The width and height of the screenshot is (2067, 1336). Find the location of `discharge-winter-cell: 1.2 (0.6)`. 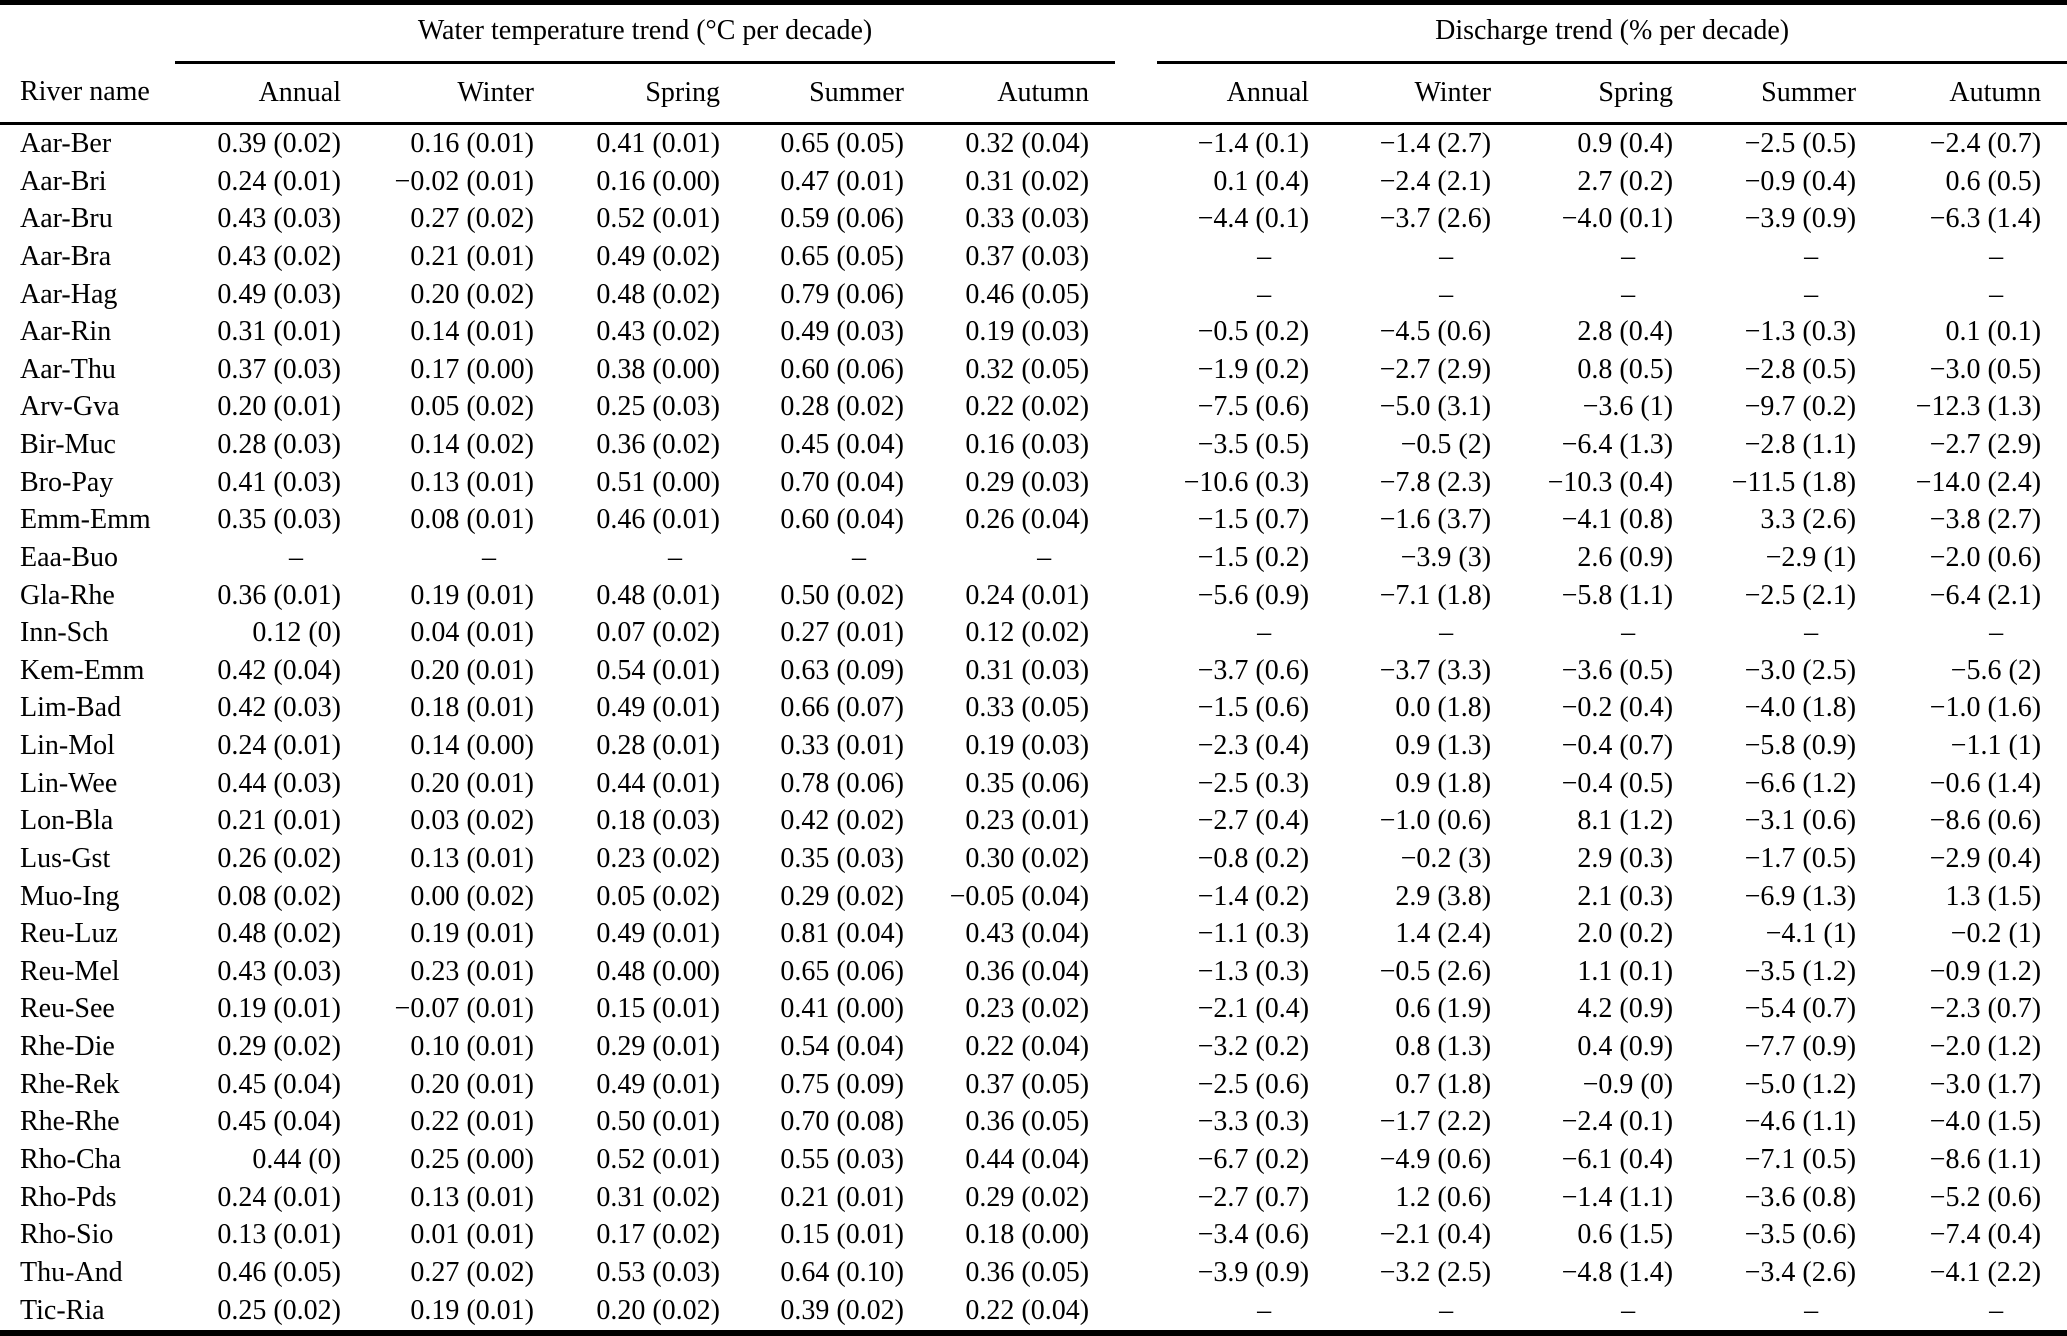

discharge-winter-cell: 1.2 (0.6) is located at coordinates (1443, 1197).